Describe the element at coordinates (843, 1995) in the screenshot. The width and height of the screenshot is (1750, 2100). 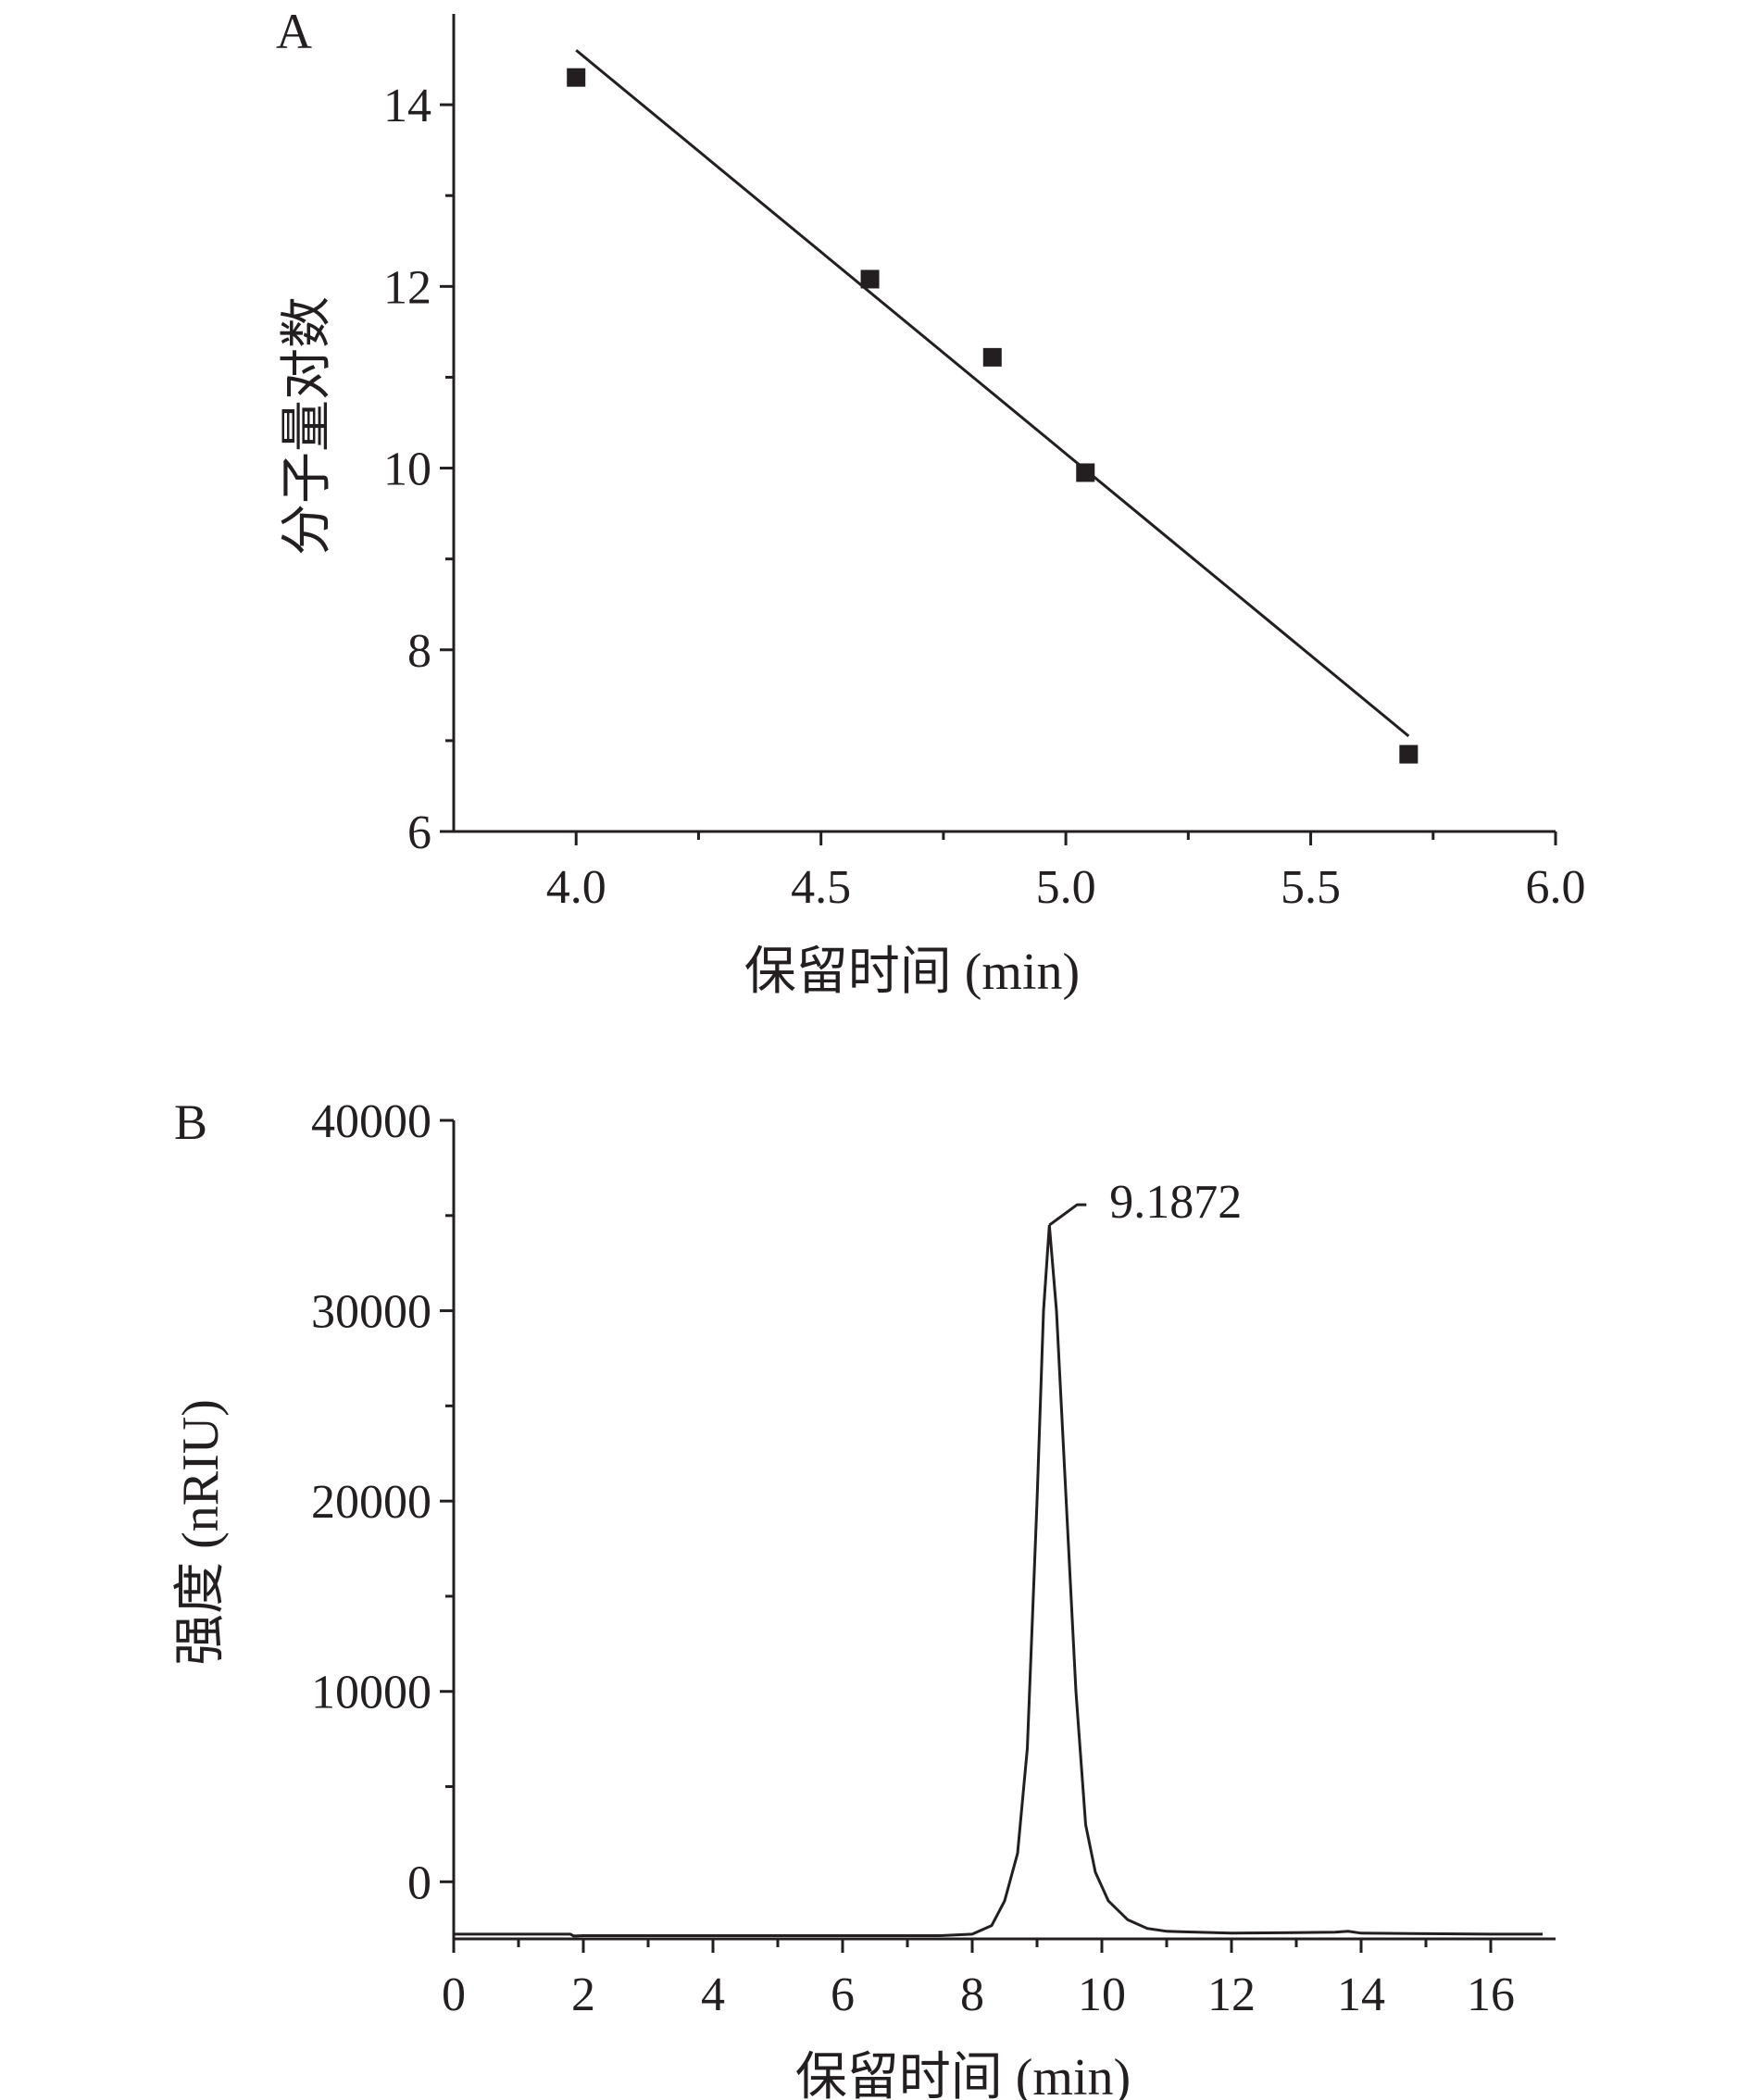
I see `x-tick-label-b: 6` at that location.